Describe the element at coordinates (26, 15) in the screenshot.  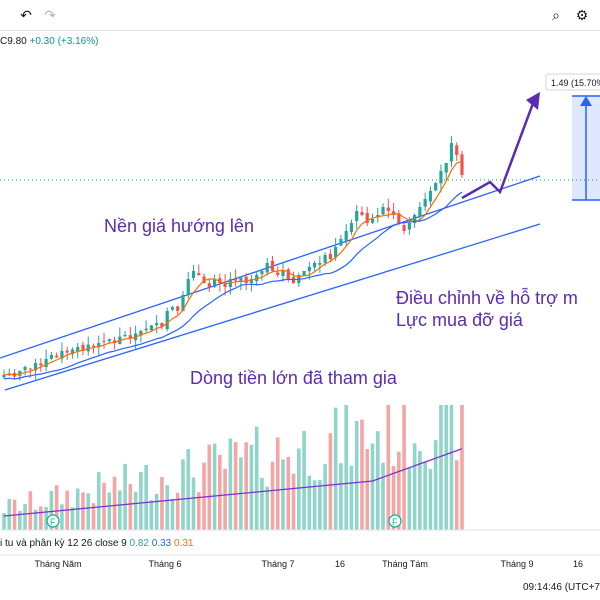
I see `undo-icon: ↶` at that location.